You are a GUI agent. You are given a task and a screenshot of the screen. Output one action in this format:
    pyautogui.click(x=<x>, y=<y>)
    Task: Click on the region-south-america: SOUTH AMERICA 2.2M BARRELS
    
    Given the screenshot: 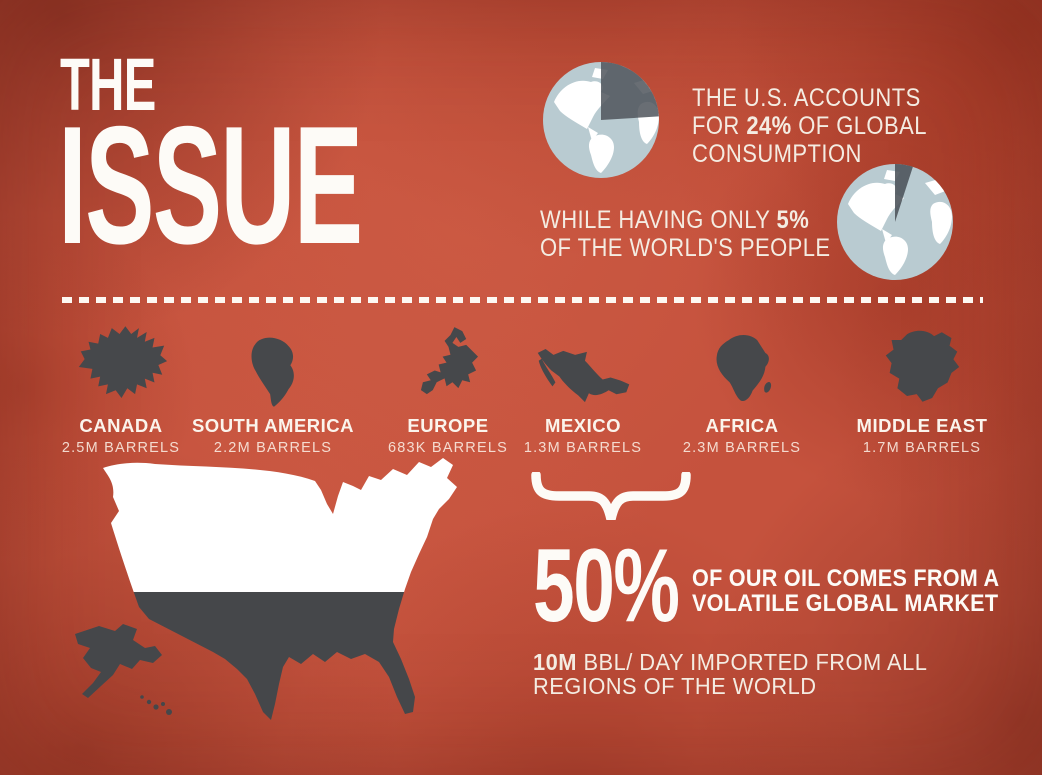 What is the action you would take?
    pyautogui.click(x=273, y=387)
    